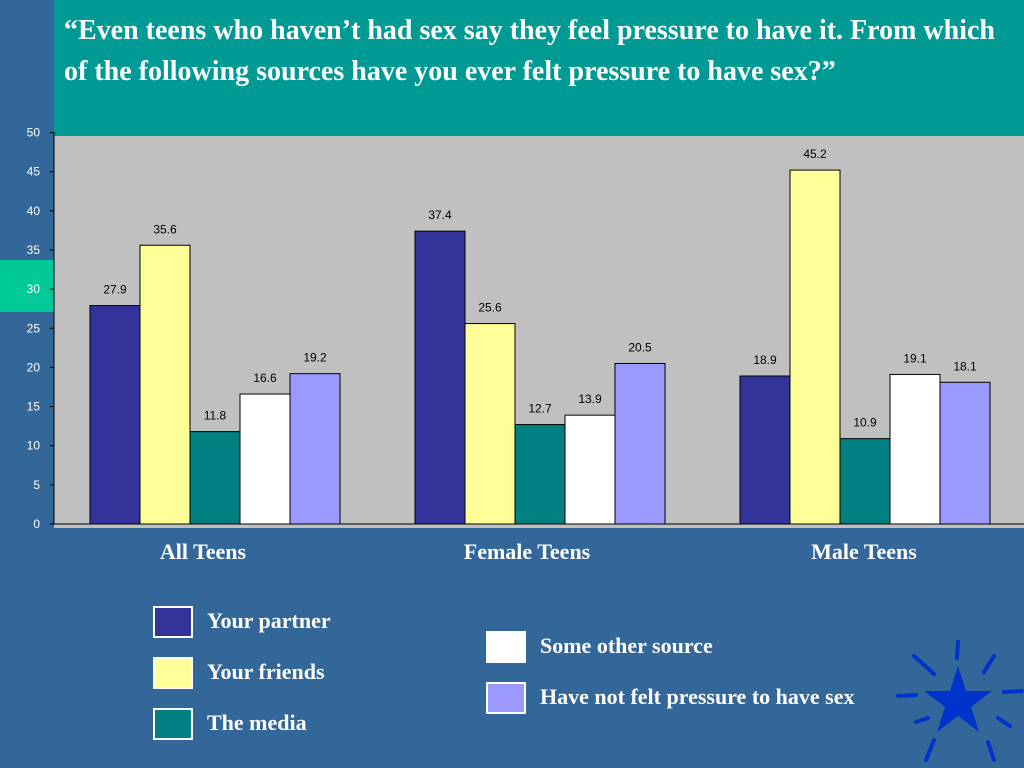  I want to click on legend-item-some-other-source: Some other source, so click(599, 647).